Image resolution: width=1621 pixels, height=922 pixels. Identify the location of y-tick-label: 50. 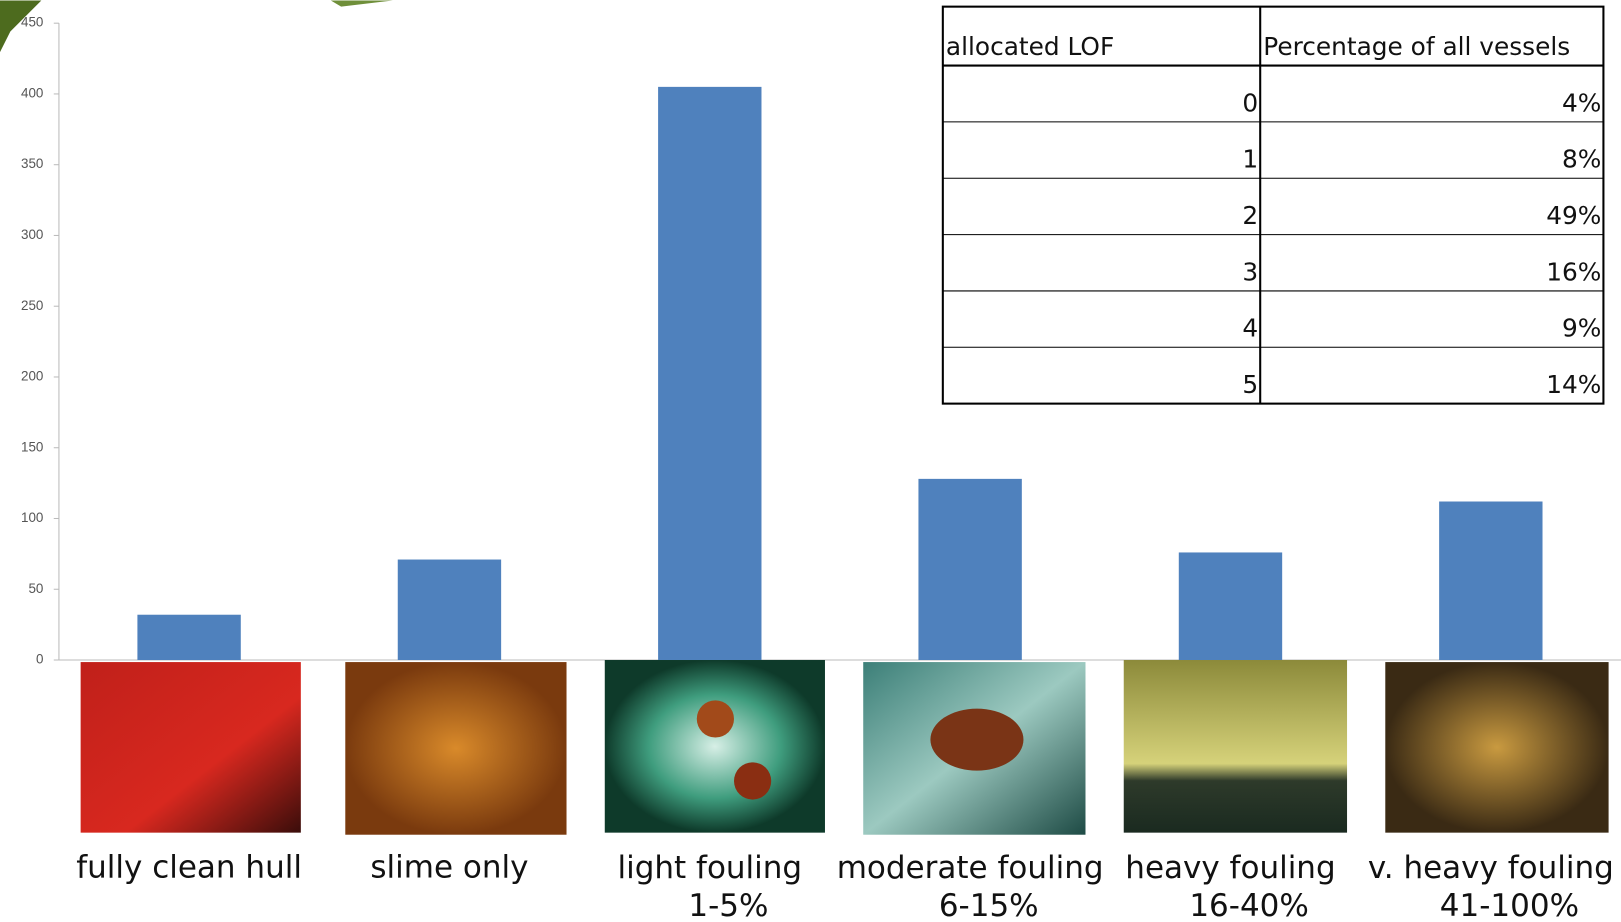
(35, 588).